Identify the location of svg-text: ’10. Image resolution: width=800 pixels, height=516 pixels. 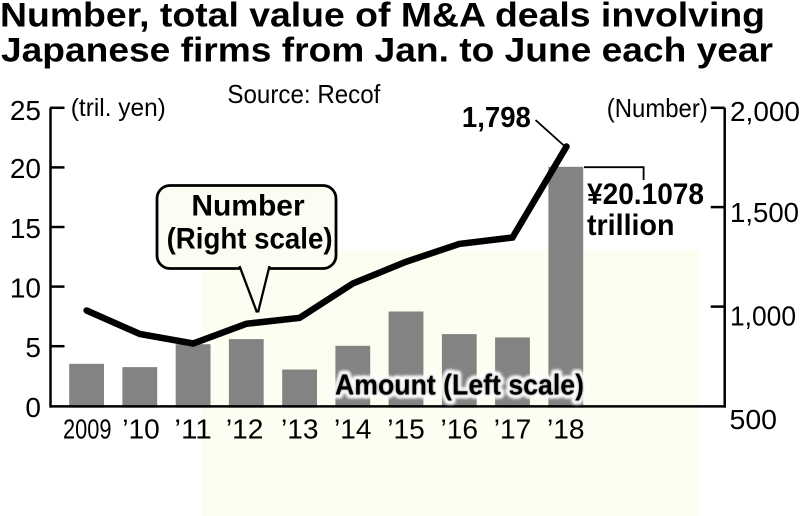
(141, 429).